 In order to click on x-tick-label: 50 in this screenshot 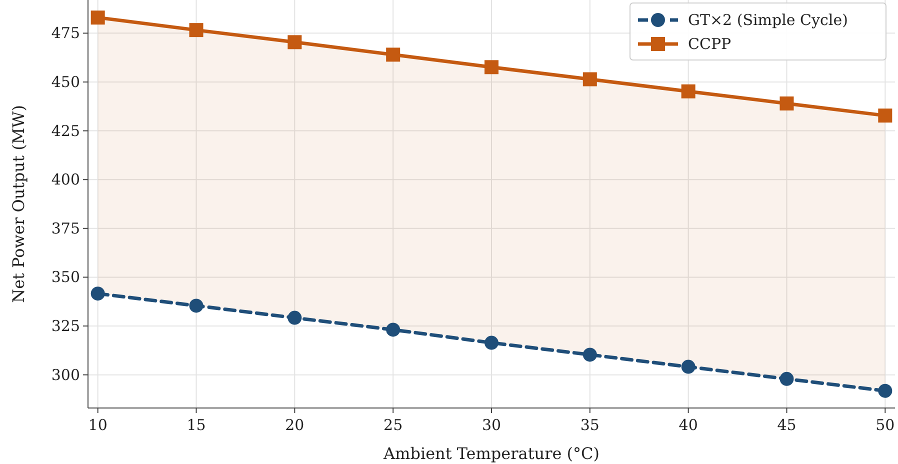, I will do `click(885, 425)`.